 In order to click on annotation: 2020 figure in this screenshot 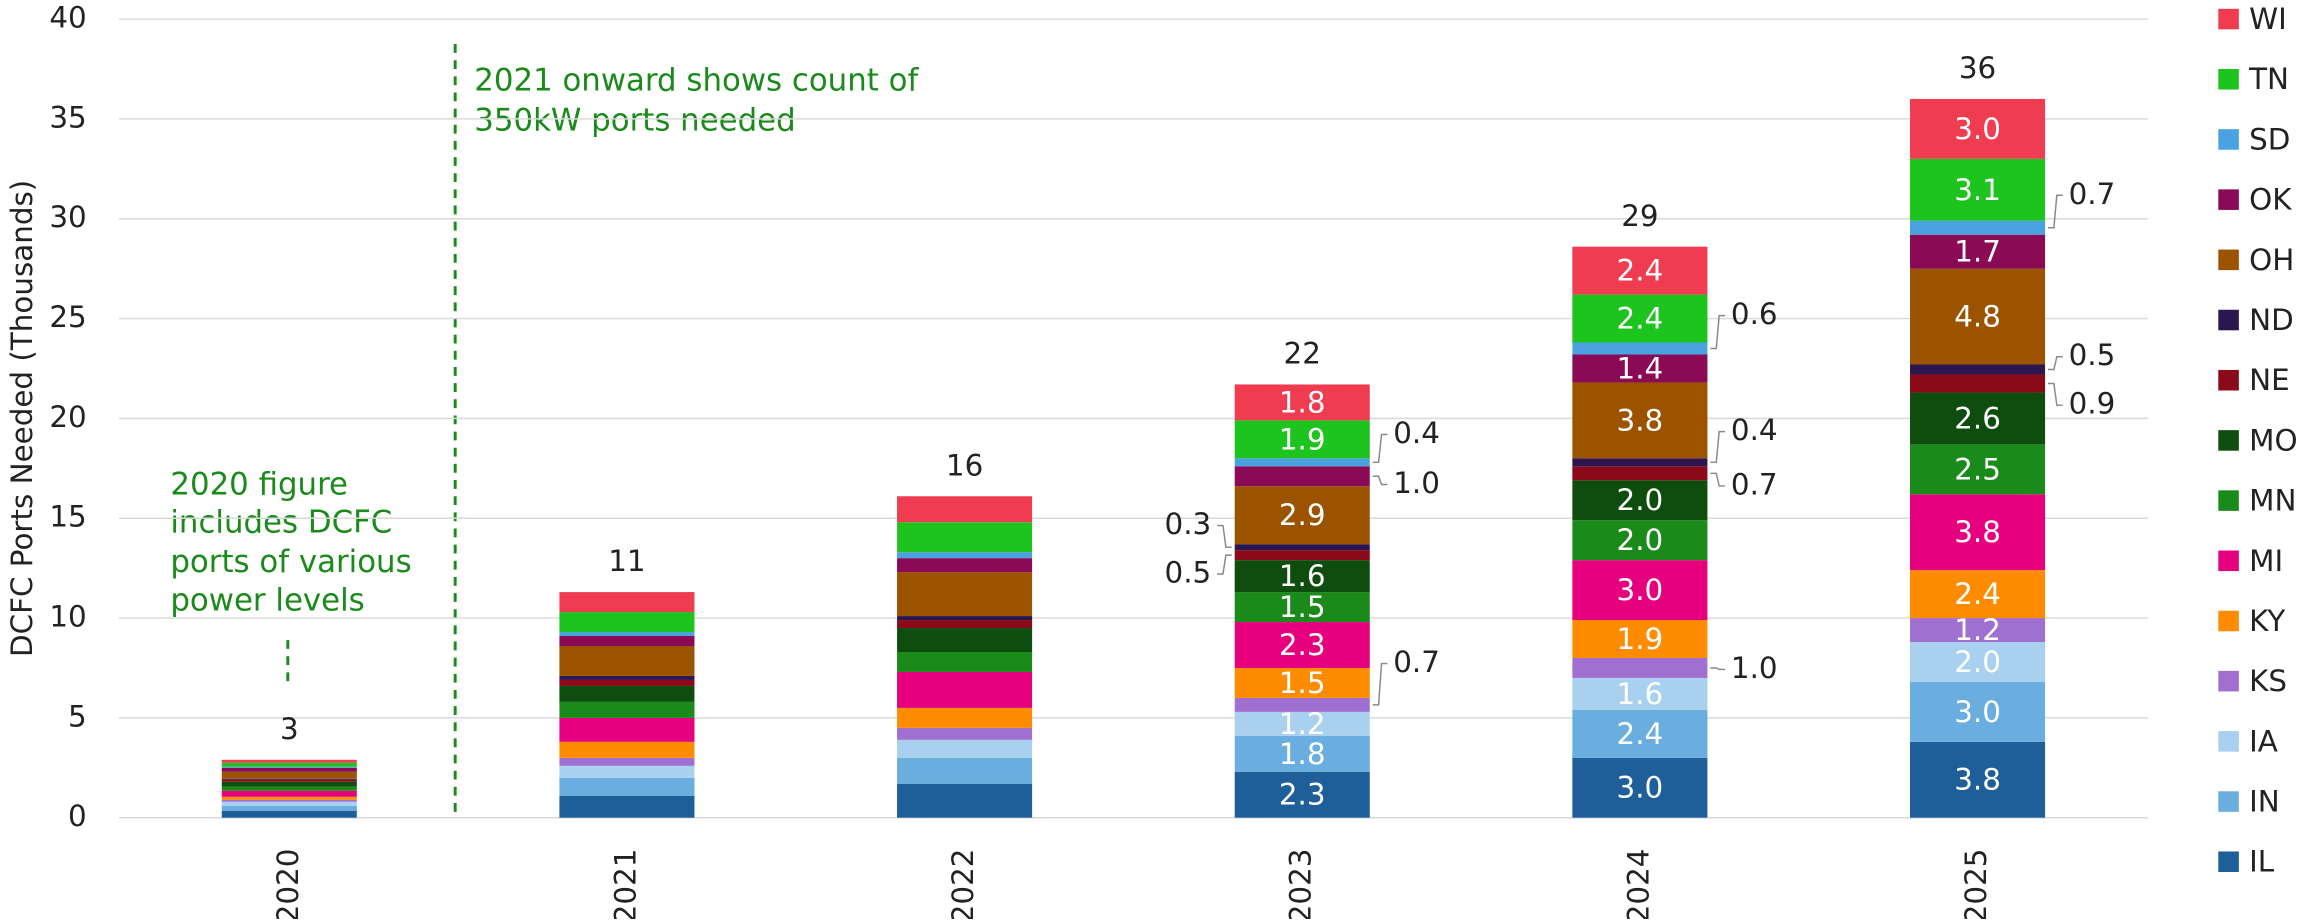, I will do `click(259, 484)`.